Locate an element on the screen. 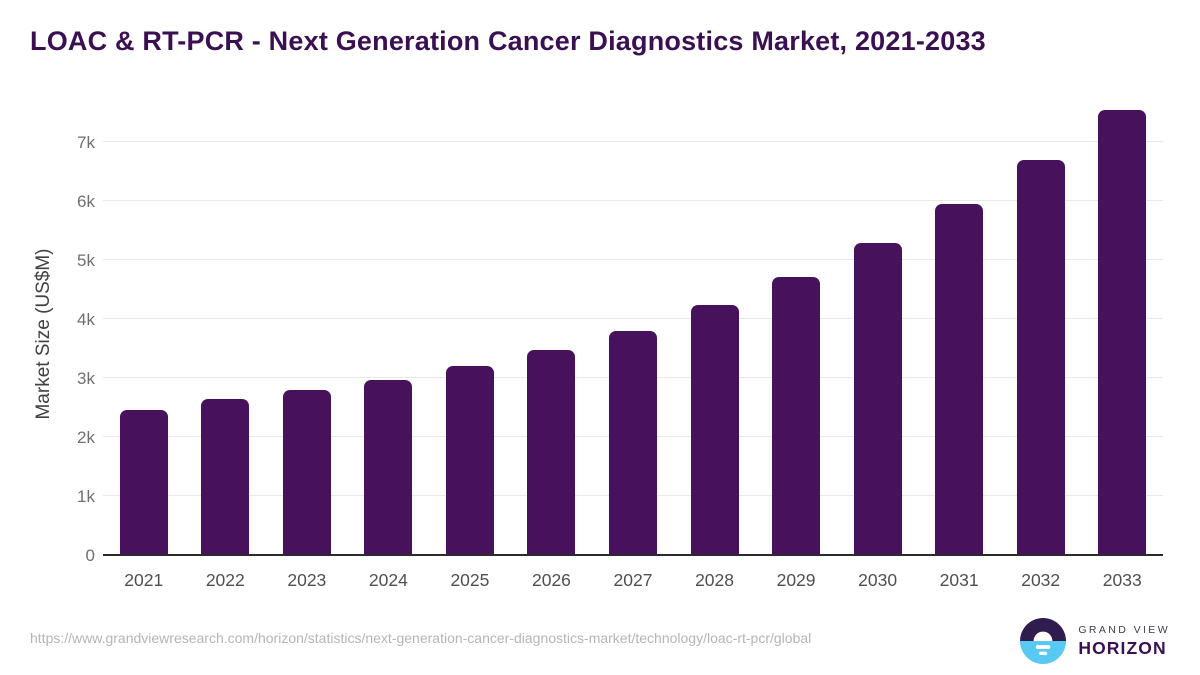 The height and width of the screenshot is (675, 1200). x-tick-label-2025: 2025 is located at coordinates (470, 580).